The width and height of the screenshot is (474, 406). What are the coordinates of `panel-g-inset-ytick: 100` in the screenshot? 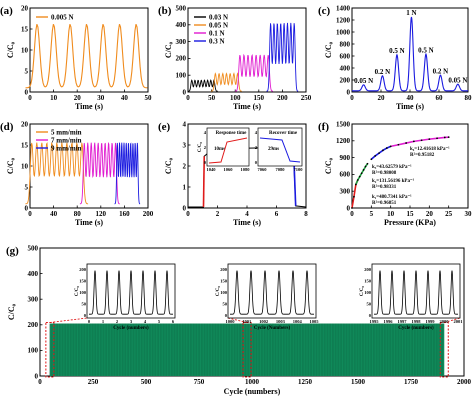 It's located at (224, 292).